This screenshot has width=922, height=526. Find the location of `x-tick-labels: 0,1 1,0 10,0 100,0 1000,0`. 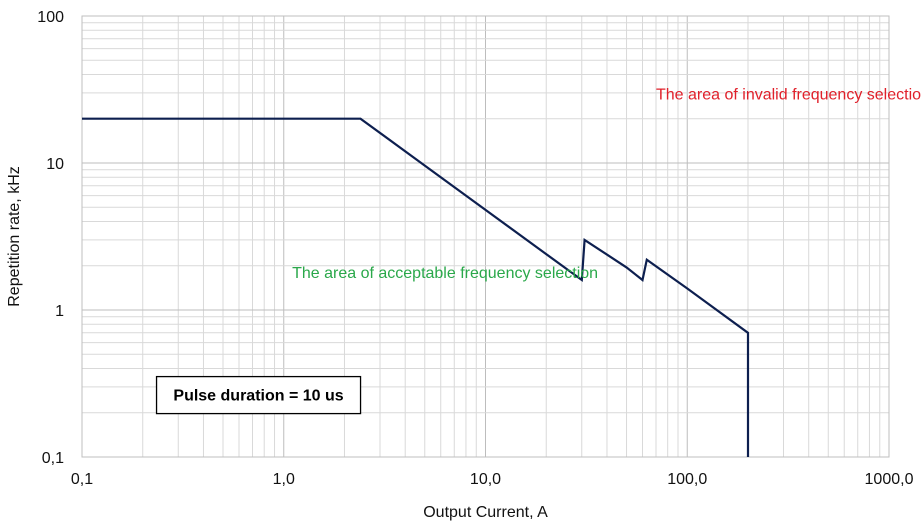

x-tick-labels: 0,1 1,0 10,0 100,0 1000,0 is located at coordinates (492, 479).